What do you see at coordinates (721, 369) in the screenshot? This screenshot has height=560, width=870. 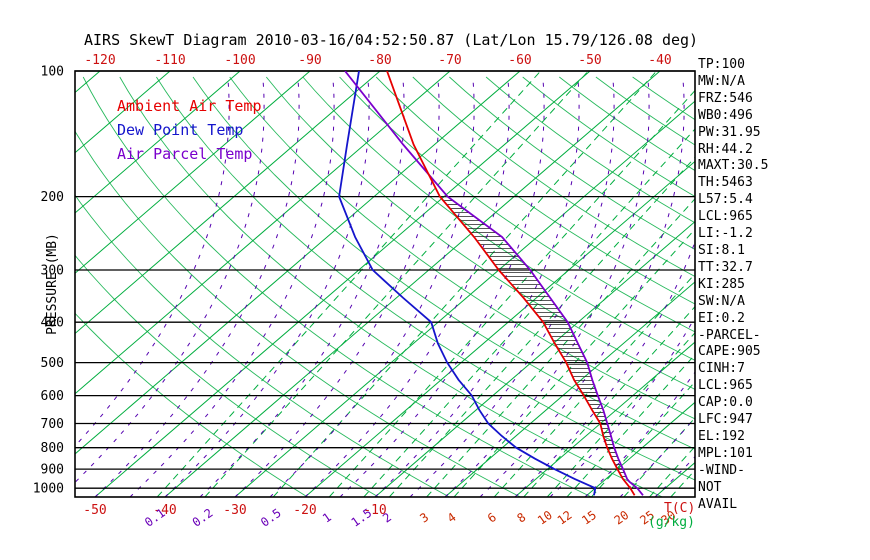 I see `stat-line: CINH:7` at bounding box center [721, 369].